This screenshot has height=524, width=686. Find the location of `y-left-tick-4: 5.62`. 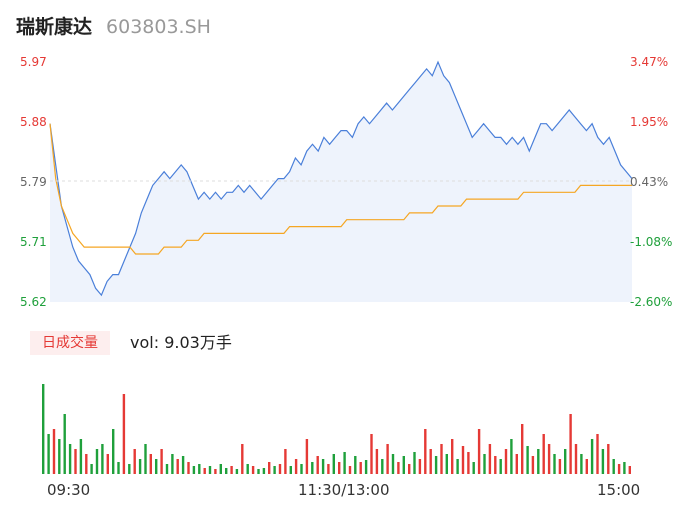

y-left-tick-4: 5.62 is located at coordinates (33, 302).